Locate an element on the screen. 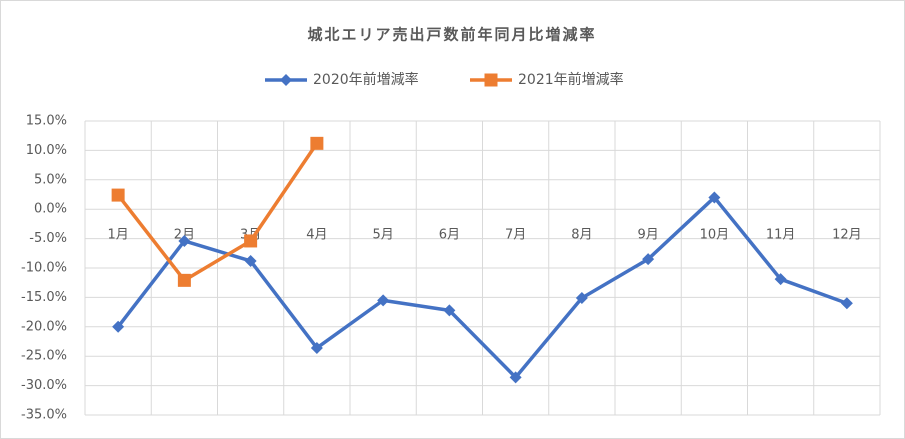 The height and width of the screenshot is (439, 905). x-tick-label: 9月 is located at coordinates (647, 235).